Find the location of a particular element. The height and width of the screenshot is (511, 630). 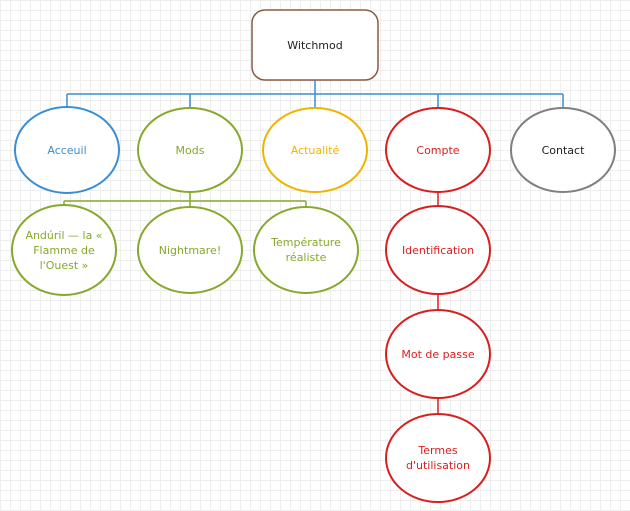

anduril-label: Andúril — la « Flamme de l'Ouest » is located at coordinates (64, 250).